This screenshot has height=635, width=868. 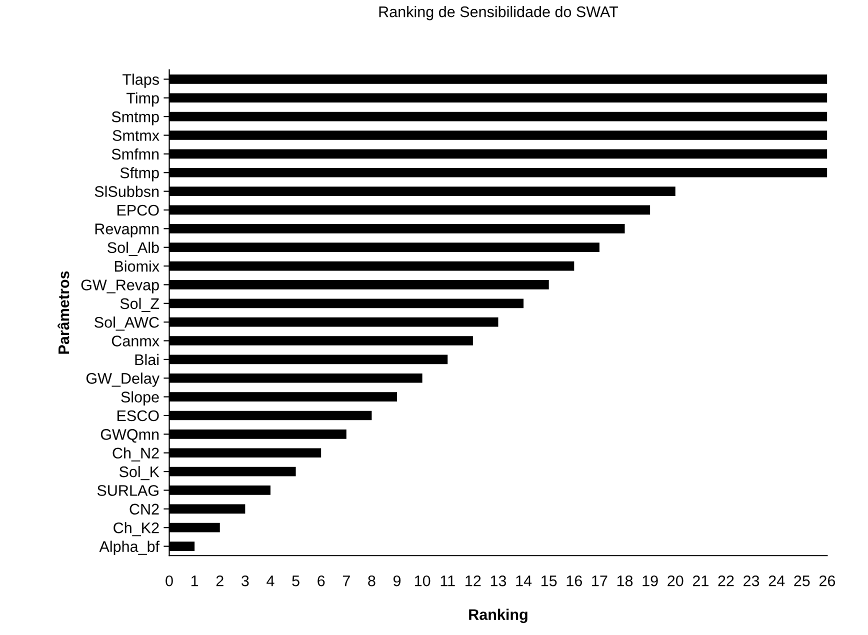 What do you see at coordinates (138, 416) in the screenshot?
I see `y-tick-label: ESCO` at bounding box center [138, 416].